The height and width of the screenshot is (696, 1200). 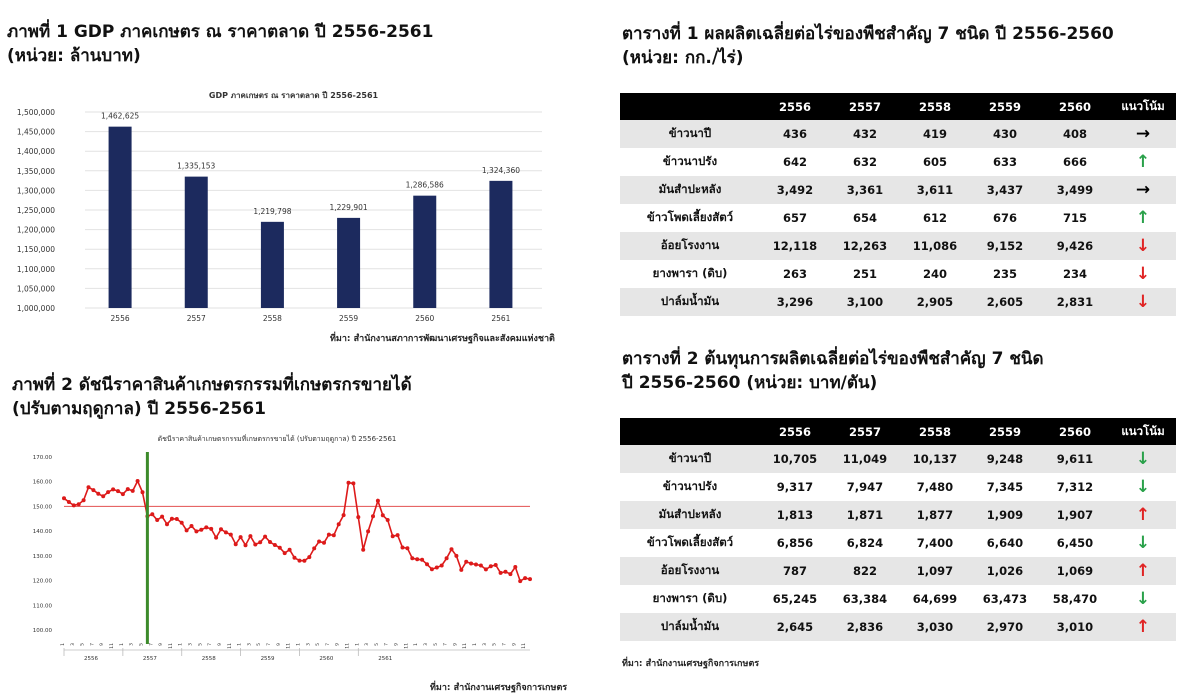 I want to click on y-tick-label: 1,200,000, so click(x=36, y=230).